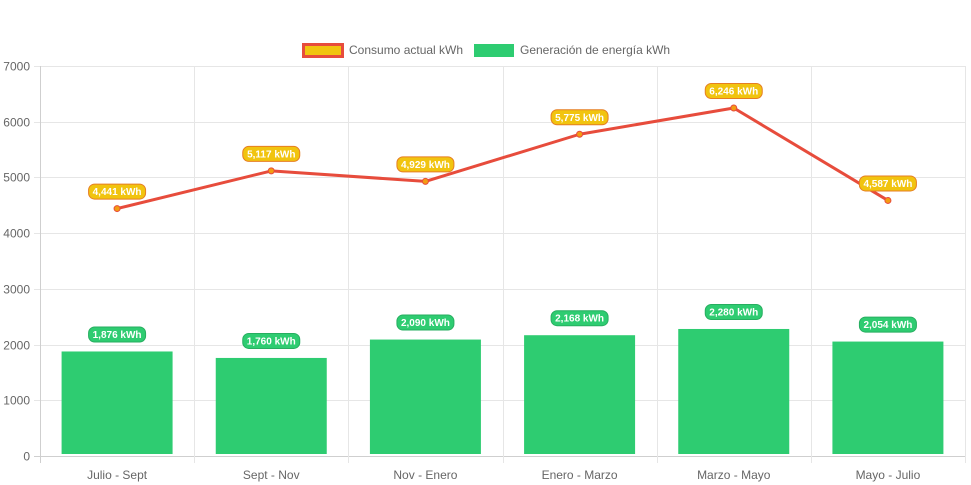  Describe the element at coordinates (406, 50) in the screenshot. I see `legend-label-consumo: Consumo actual kWh` at that location.